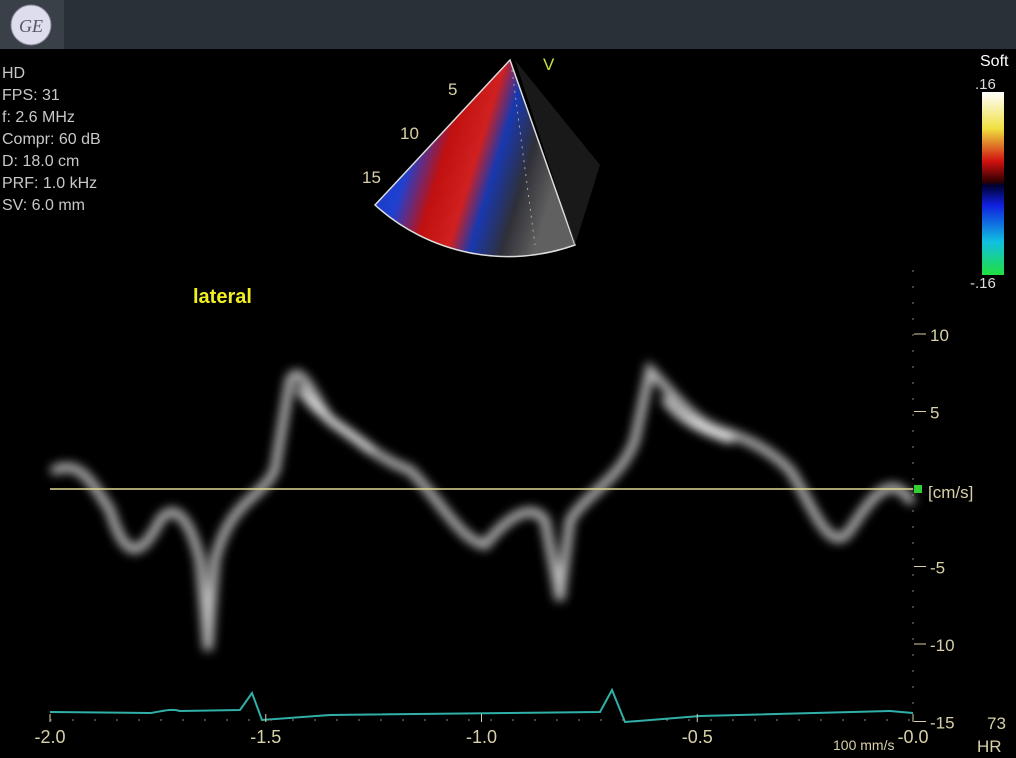  What do you see at coordinates (409, 133) in the screenshot?
I see `depth-label: 10` at bounding box center [409, 133].